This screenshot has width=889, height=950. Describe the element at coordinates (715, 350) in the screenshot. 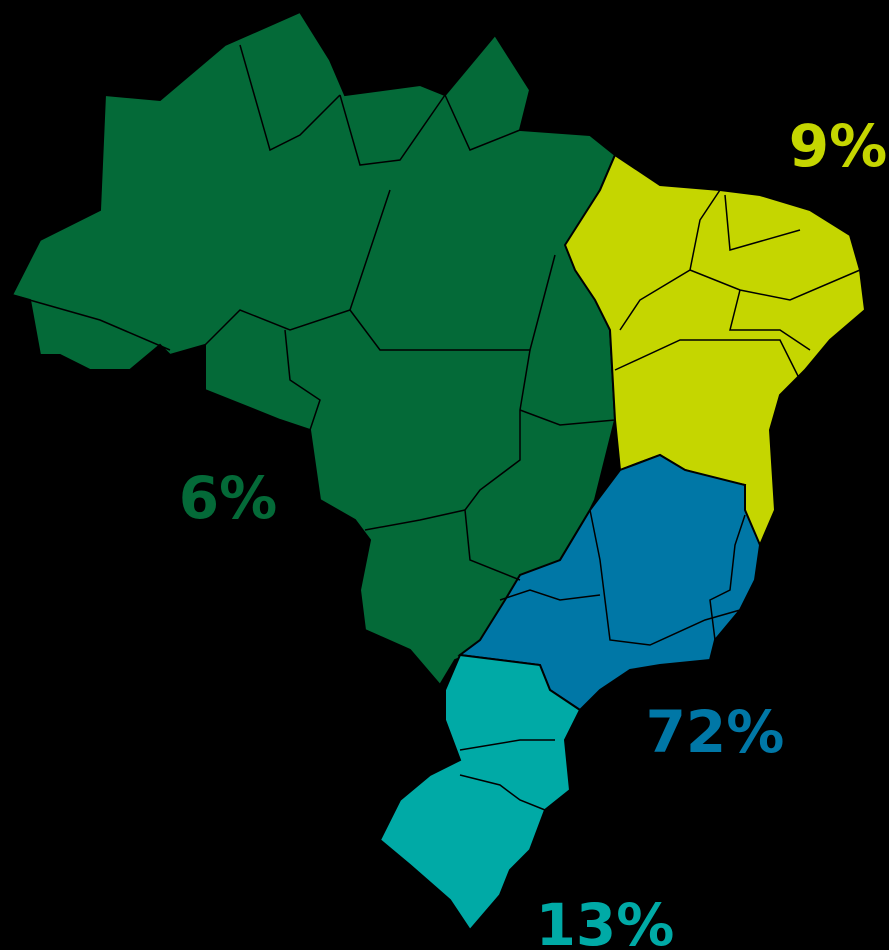

I see `northeast-region` at that location.